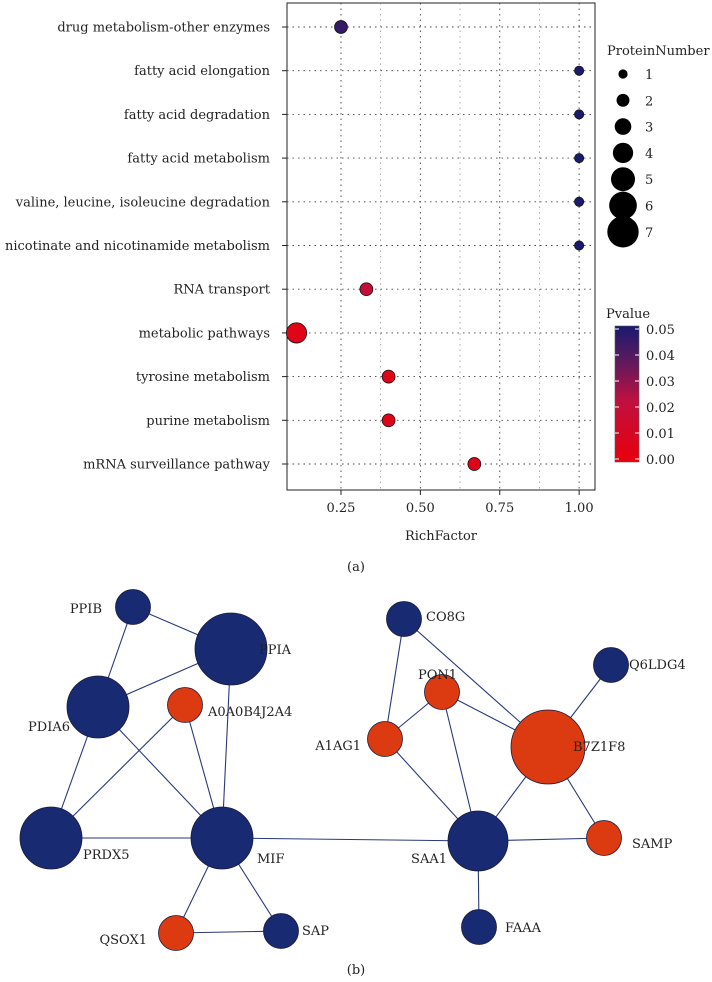  What do you see at coordinates (599, 747) in the screenshot?
I see `node-label-b7z1f8: B7Z1F8` at bounding box center [599, 747].